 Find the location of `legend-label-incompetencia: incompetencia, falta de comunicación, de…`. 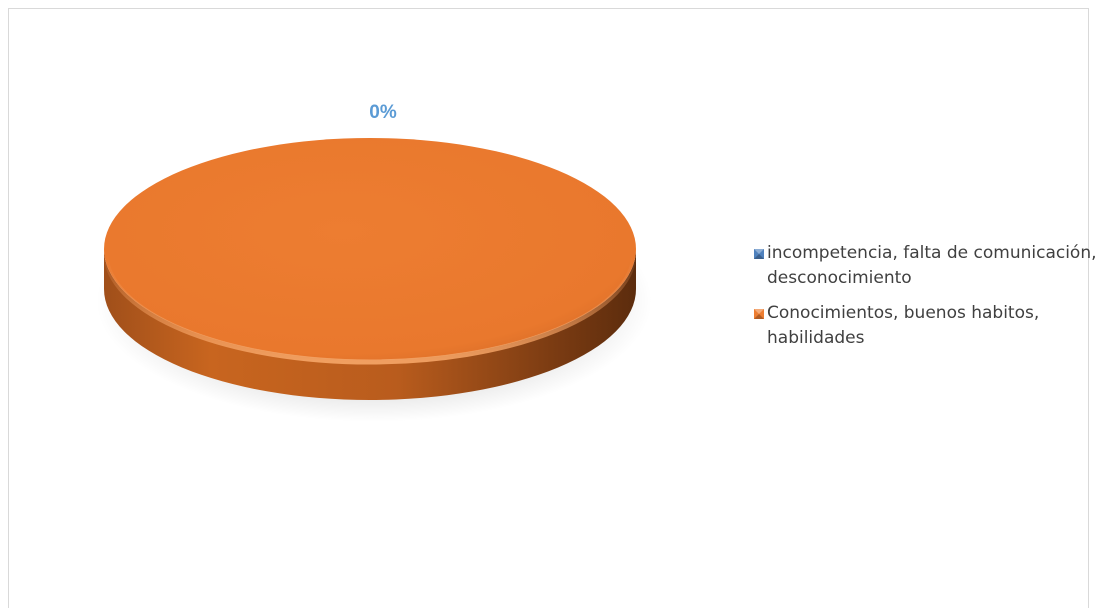

legend-label-incompetencia: incompetencia, falta de comunicación, de… is located at coordinates (932, 265).